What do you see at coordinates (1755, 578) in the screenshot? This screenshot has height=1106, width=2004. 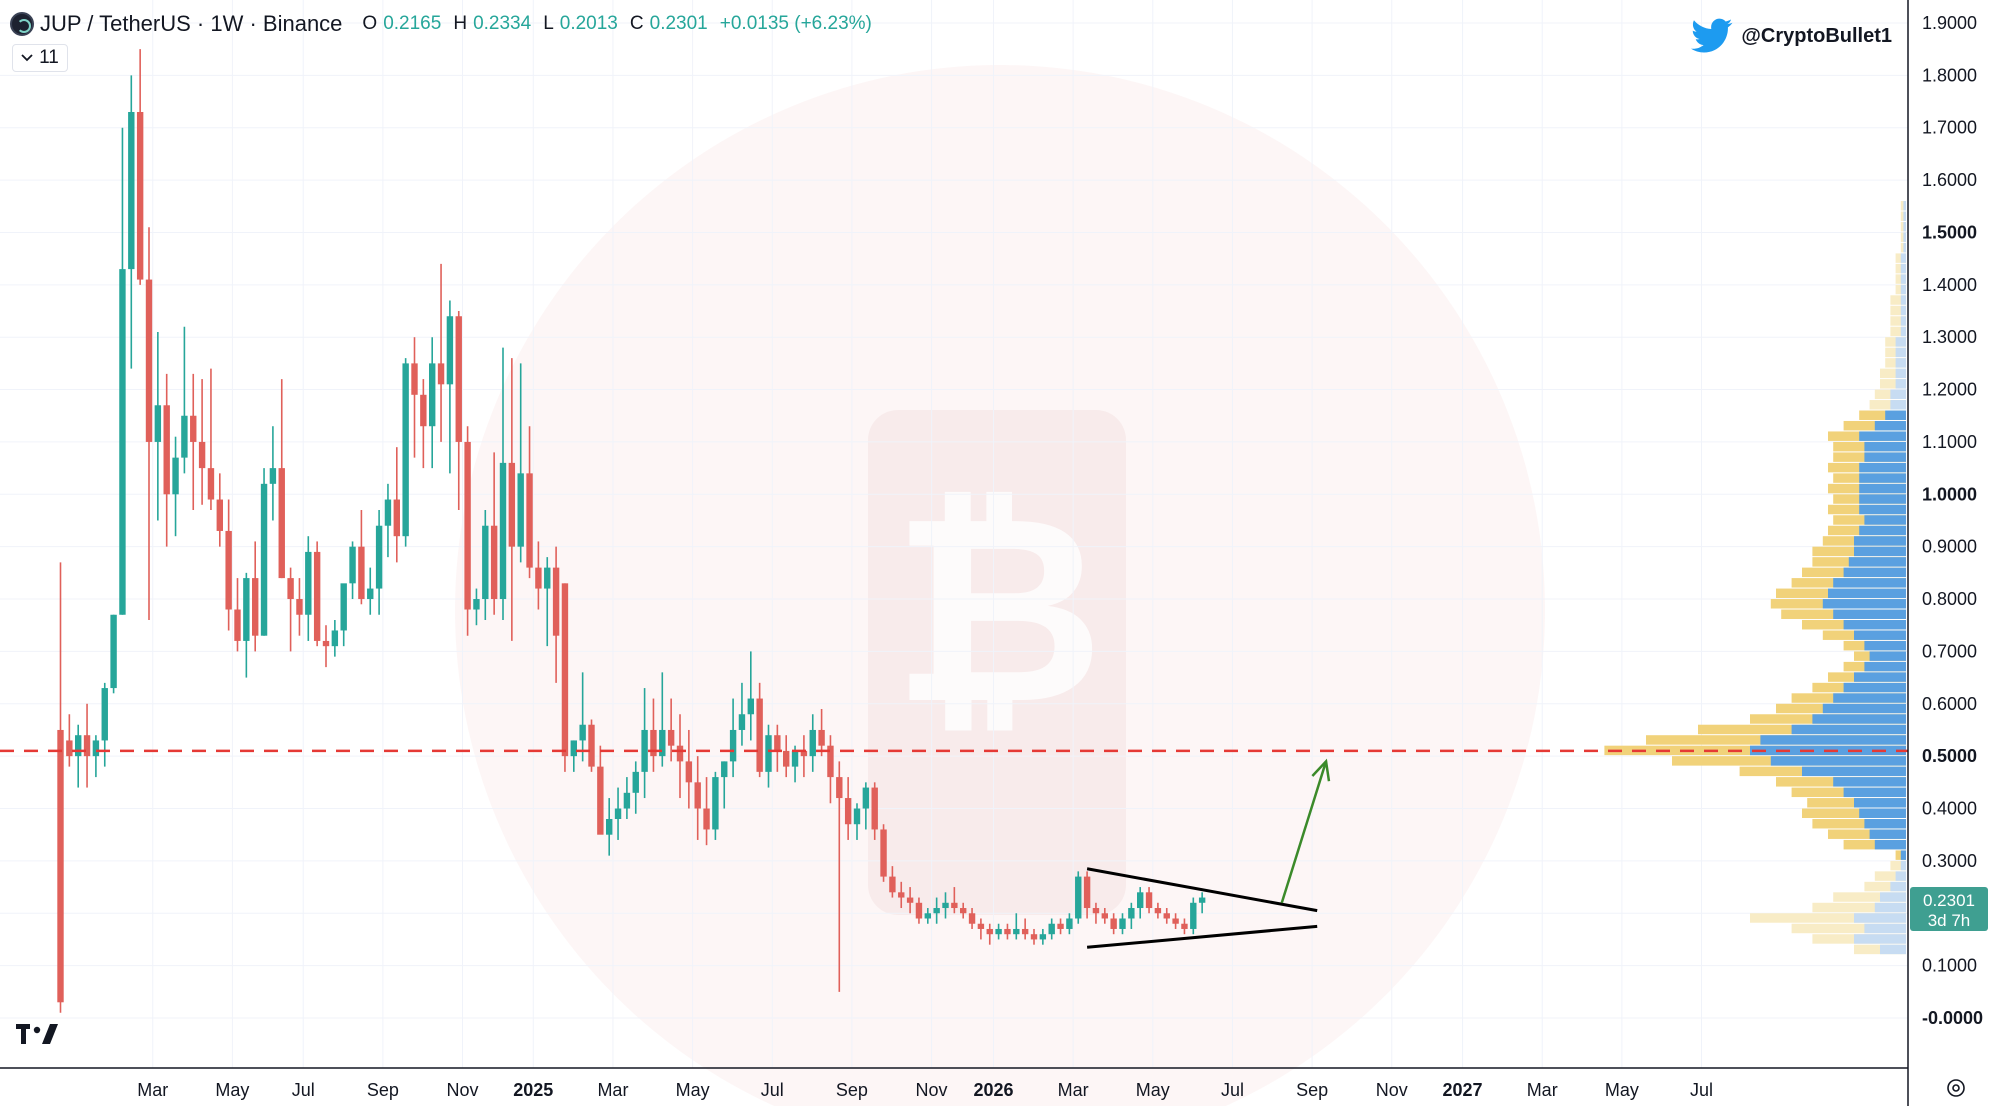 I see `volume-profile` at bounding box center [1755, 578].